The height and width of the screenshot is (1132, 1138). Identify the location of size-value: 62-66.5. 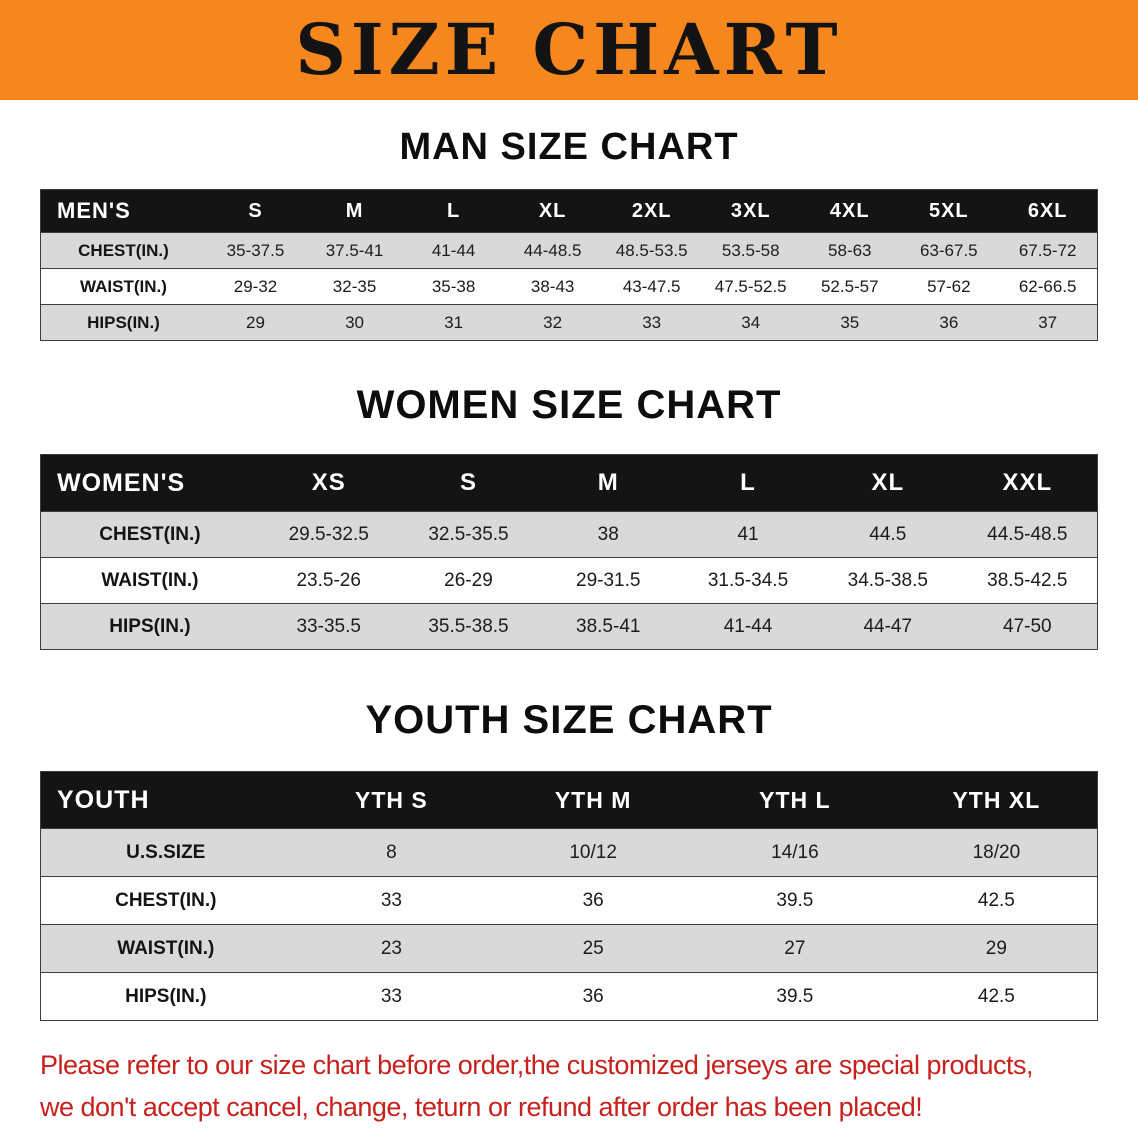
(1047, 286).